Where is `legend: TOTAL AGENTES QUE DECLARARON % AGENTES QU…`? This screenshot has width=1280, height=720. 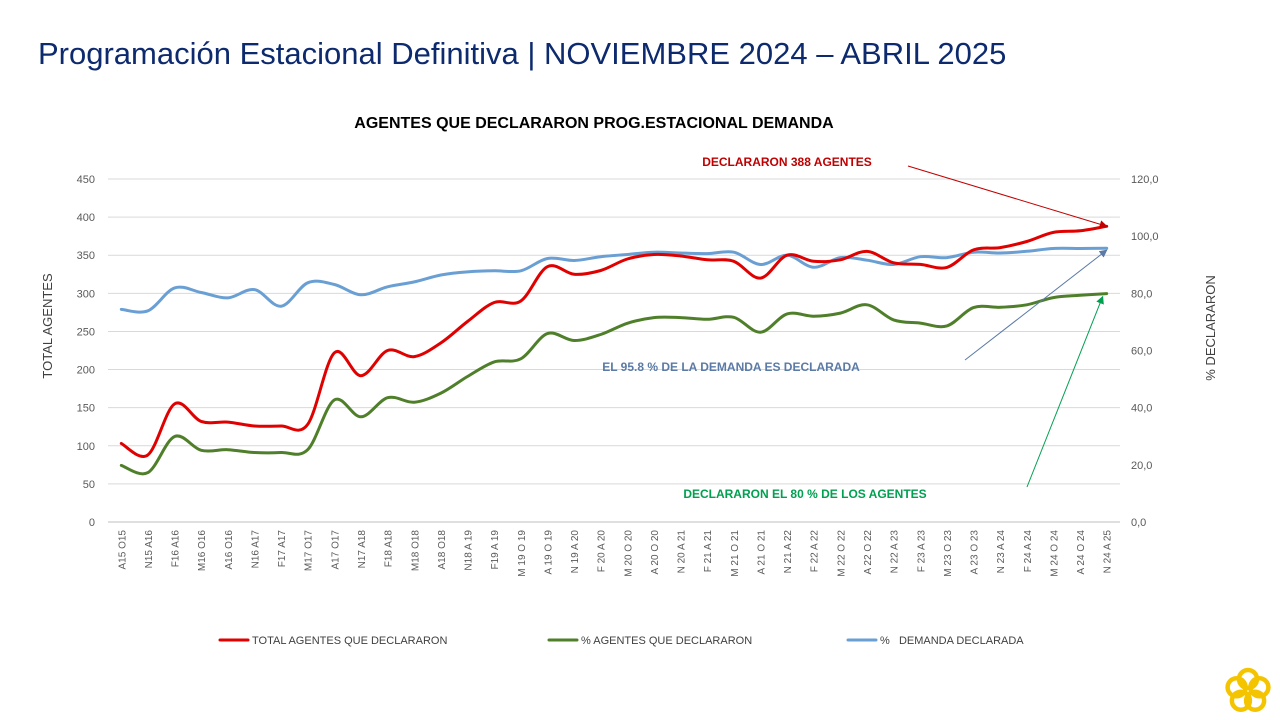 legend: TOTAL AGENTES QUE DECLARARON % AGENTES QU… is located at coordinates (621, 641).